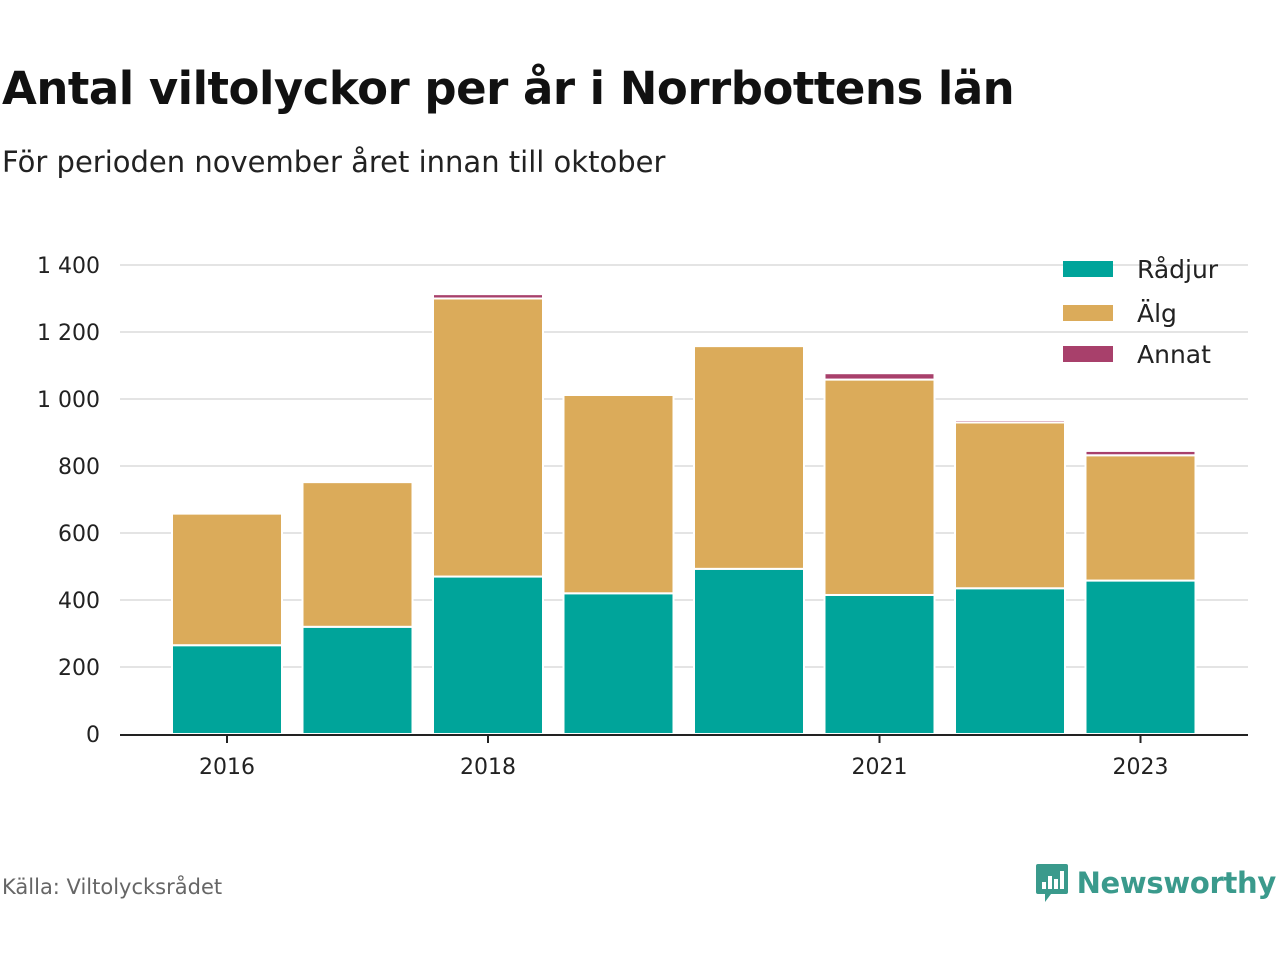 This screenshot has height=960, width=1280. What do you see at coordinates (1010, 661) in the screenshot?
I see `bar-rådjur-2022` at bounding box center [1010, 661].